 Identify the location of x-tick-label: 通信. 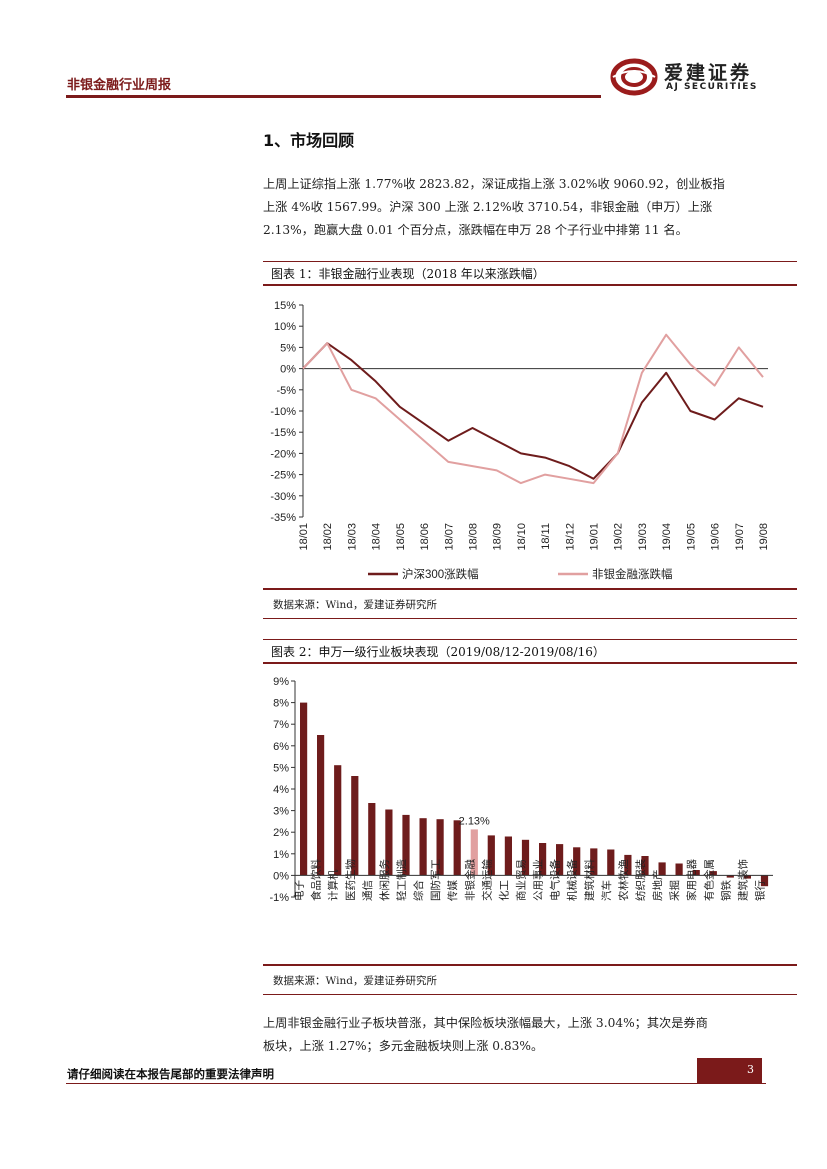
(368, 890).